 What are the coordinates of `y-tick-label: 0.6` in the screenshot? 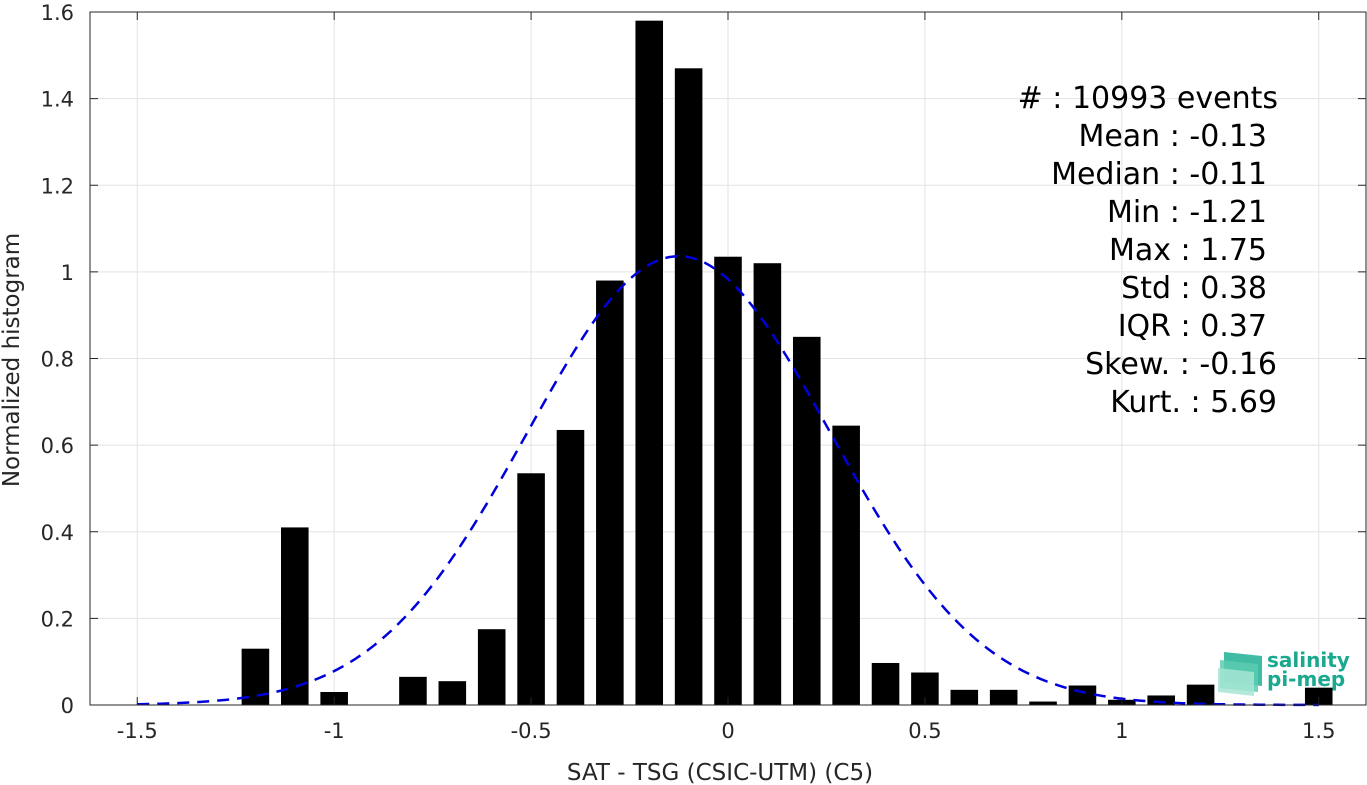 It's located at (57, 446).